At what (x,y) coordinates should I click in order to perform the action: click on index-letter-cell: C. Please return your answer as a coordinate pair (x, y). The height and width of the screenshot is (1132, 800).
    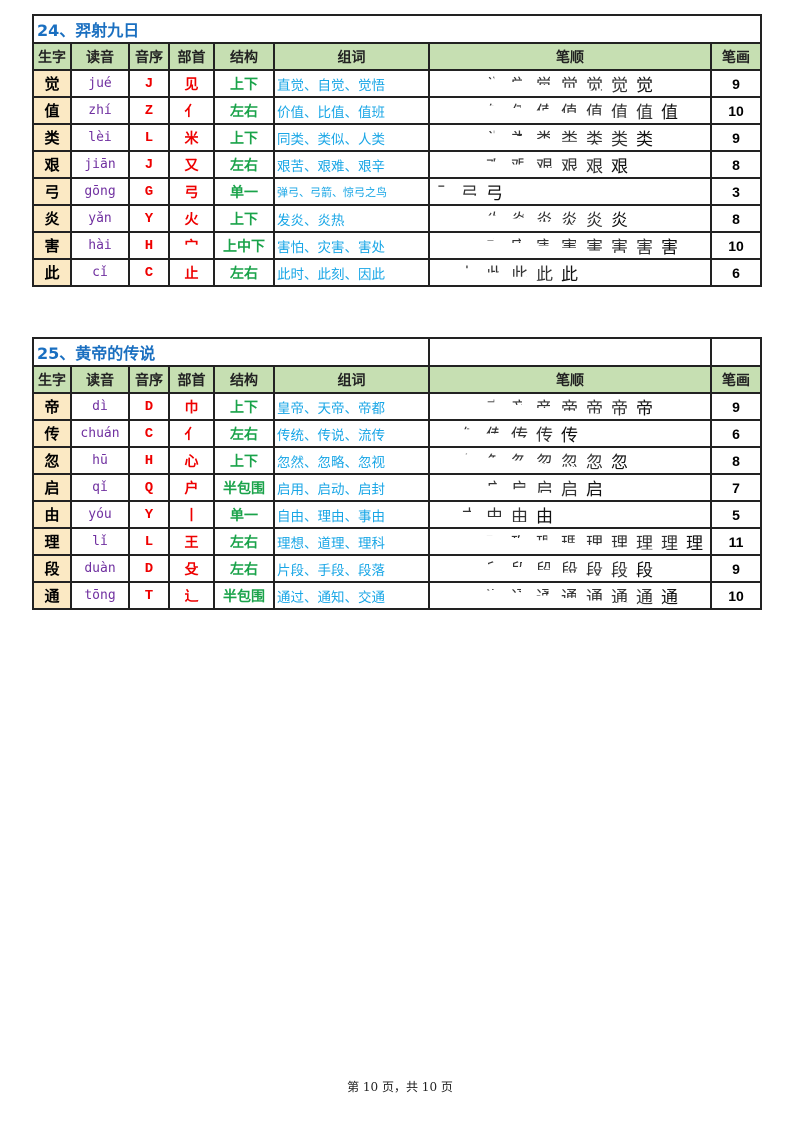
    Looking at the image, I should click on (149, 272).